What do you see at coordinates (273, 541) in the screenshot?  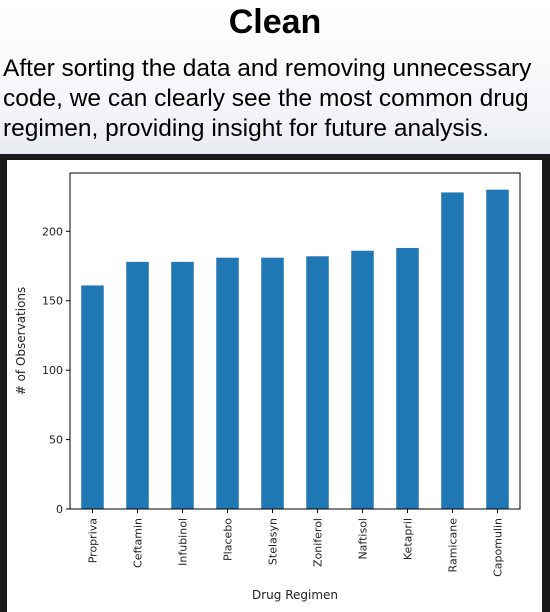 I see `x-tick-label: Stelasyn` at bounding box center [273, 541].